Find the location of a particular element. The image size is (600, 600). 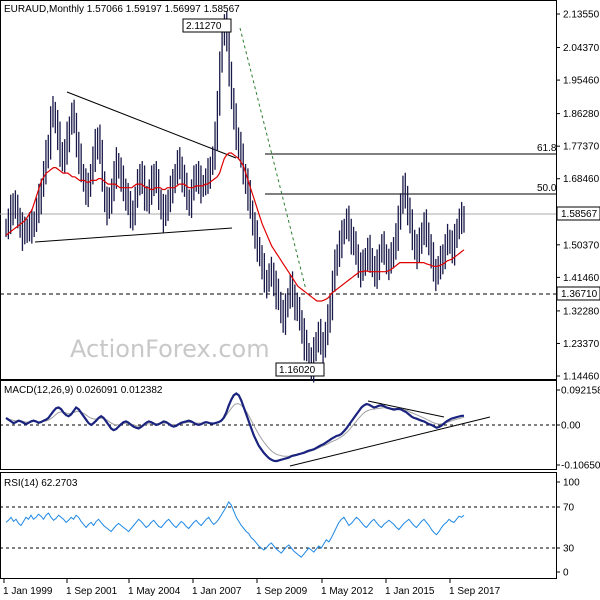

macd-upper-trendline is located at coordinates (406, 409).